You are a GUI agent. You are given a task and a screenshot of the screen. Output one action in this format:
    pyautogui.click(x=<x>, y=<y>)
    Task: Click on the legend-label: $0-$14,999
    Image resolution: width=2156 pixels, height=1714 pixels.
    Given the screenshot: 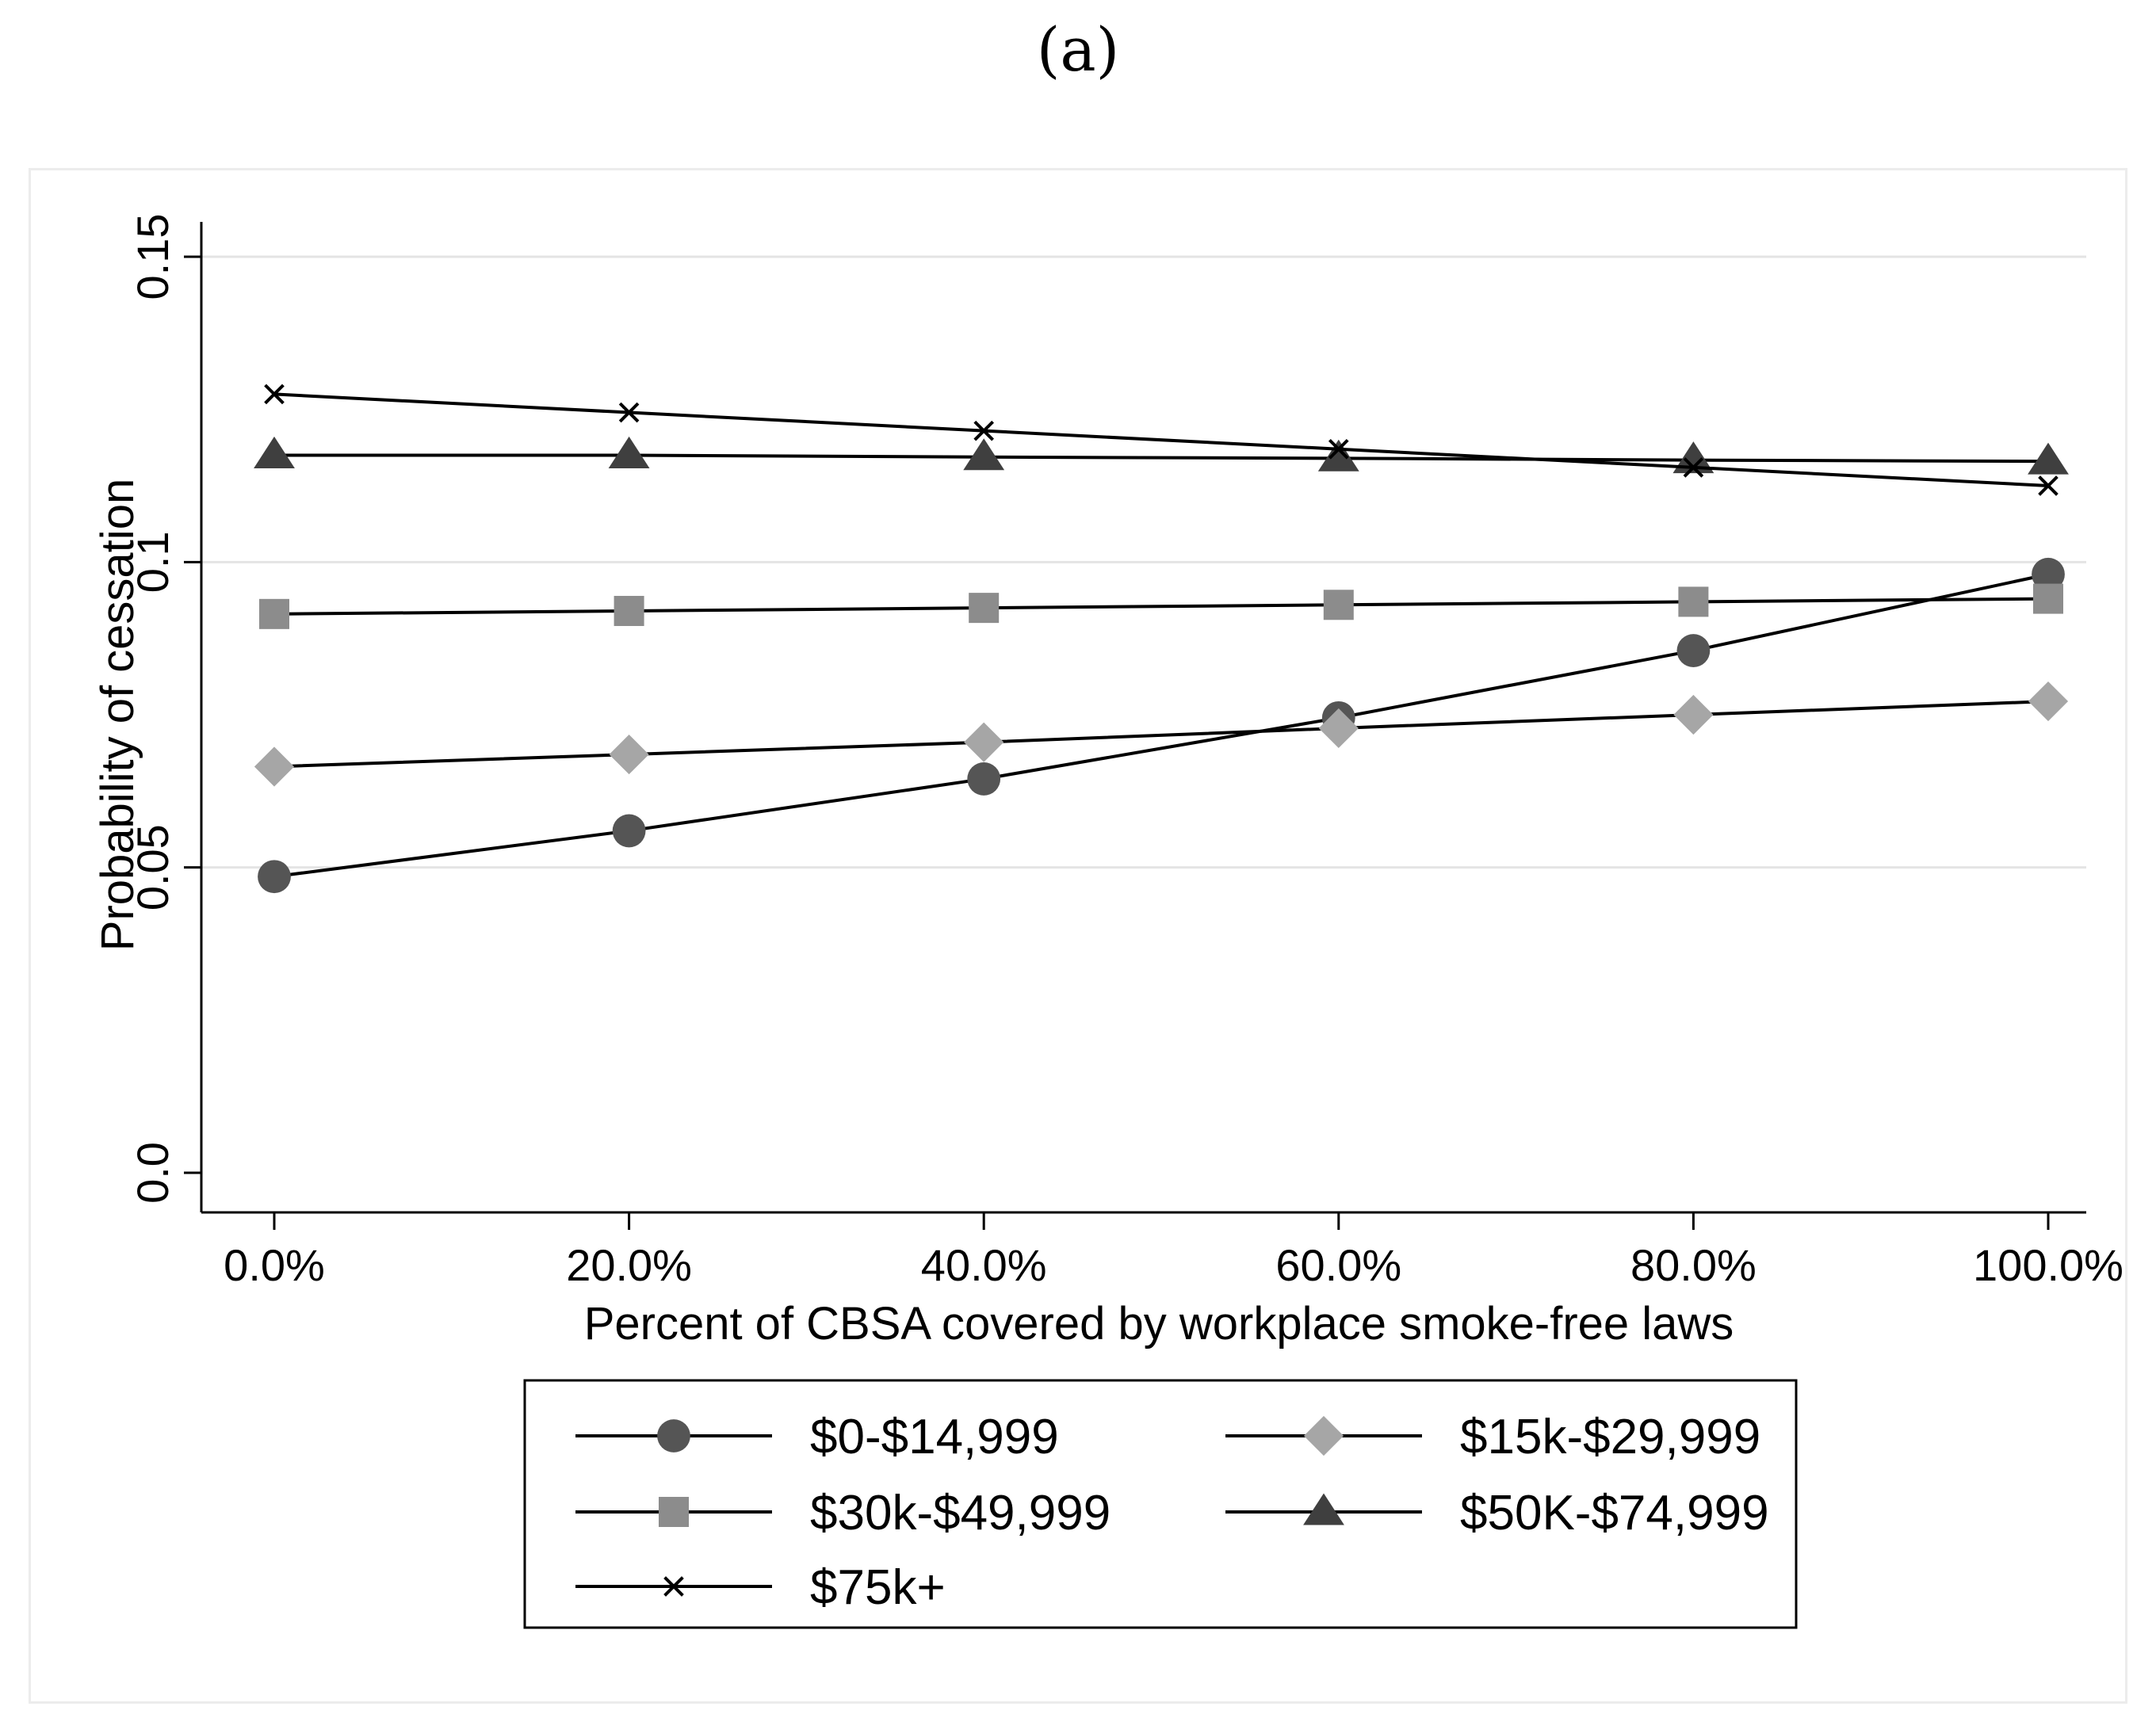 What is the action you would take?
    pyautogui.click(x=934, y=1437)
    